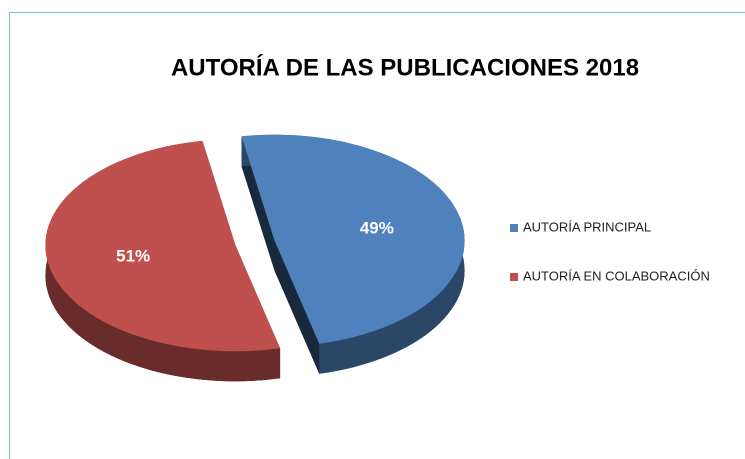 The width and height of the screenshot is (745, 459). Describe the element at coordinates (610, 251) in the screenshot. I see `legend: AUTORÍA PRINCIPAL AUTORÍA EN COLABORACIÓN` at that location.